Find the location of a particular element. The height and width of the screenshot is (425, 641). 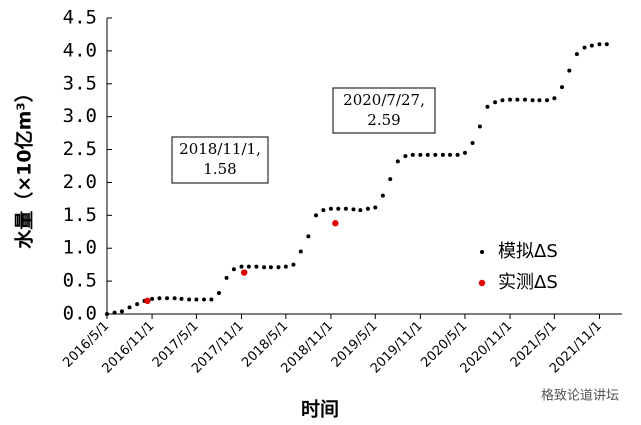

y-tick-label: 3.0 is located at coordinates (80, 116).